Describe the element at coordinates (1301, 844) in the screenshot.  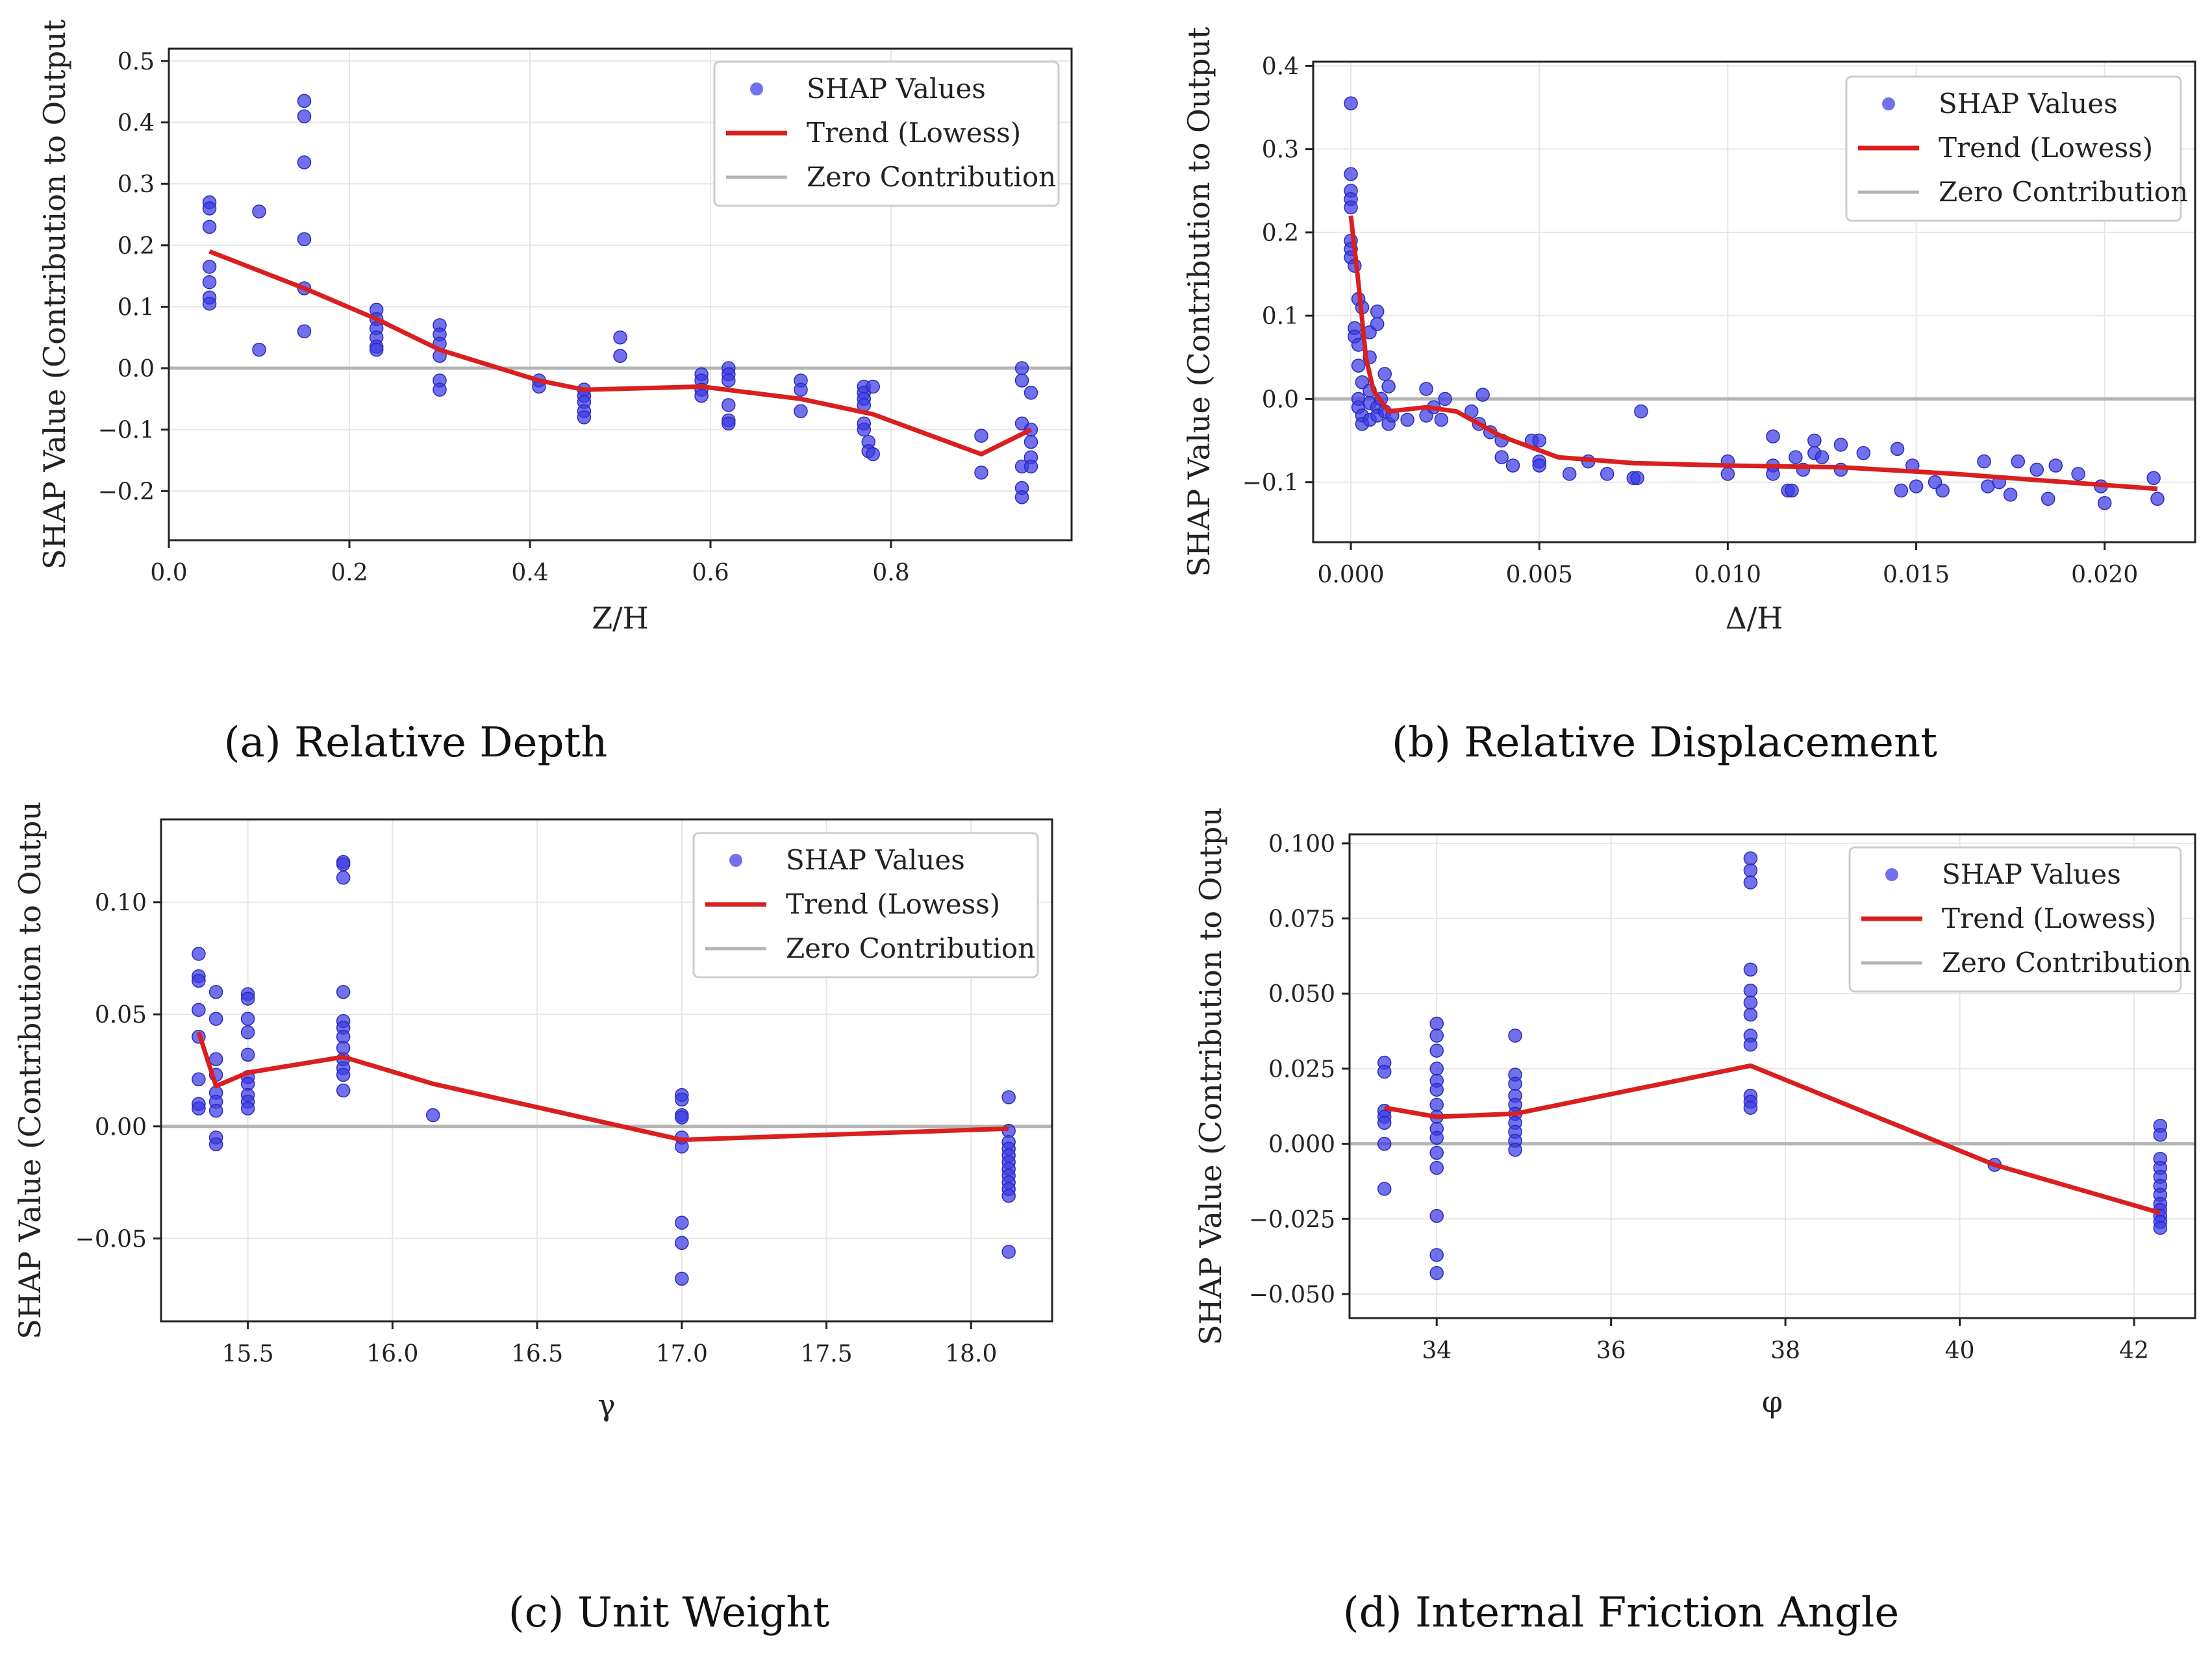
I see `y-tick-label: 0.100` at that location.